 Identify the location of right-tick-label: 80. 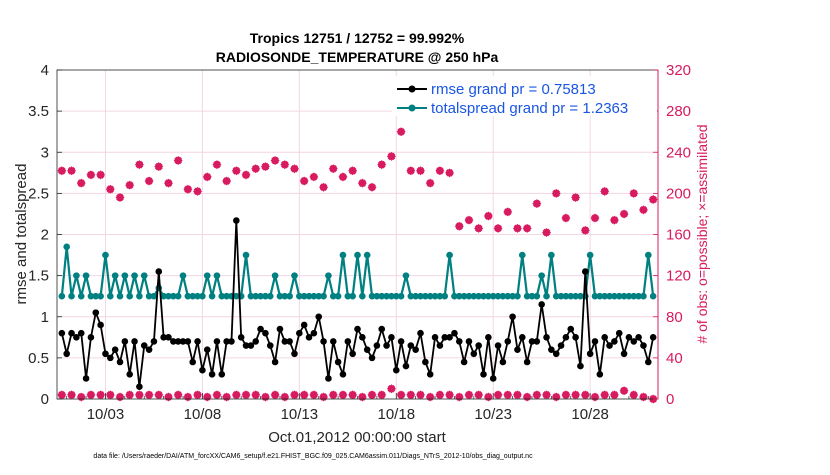
(674, 317).